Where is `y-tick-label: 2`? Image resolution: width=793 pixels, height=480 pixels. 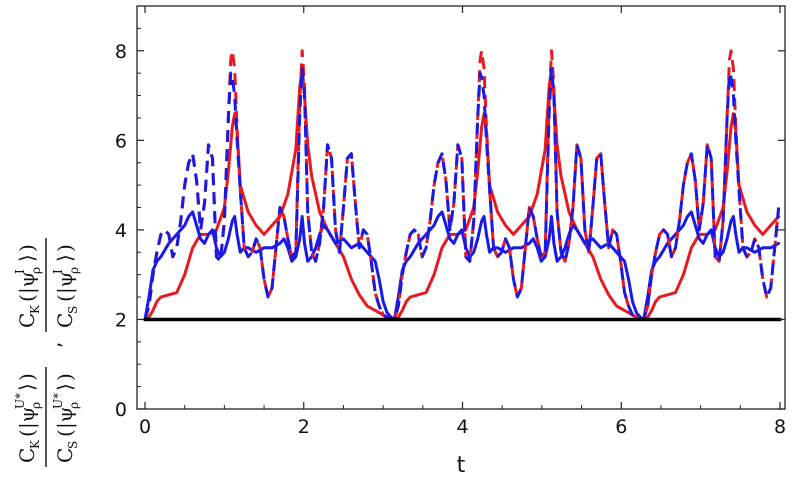
y-tick-label: 2 is located at coordinates (121, 320).